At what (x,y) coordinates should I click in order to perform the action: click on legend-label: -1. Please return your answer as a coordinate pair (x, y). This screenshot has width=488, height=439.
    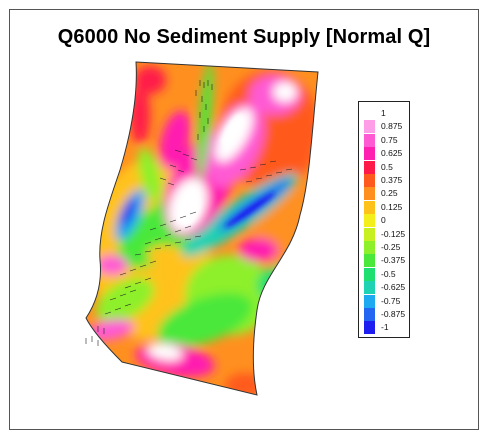
    Looking at the image, I should click on (385, 327).